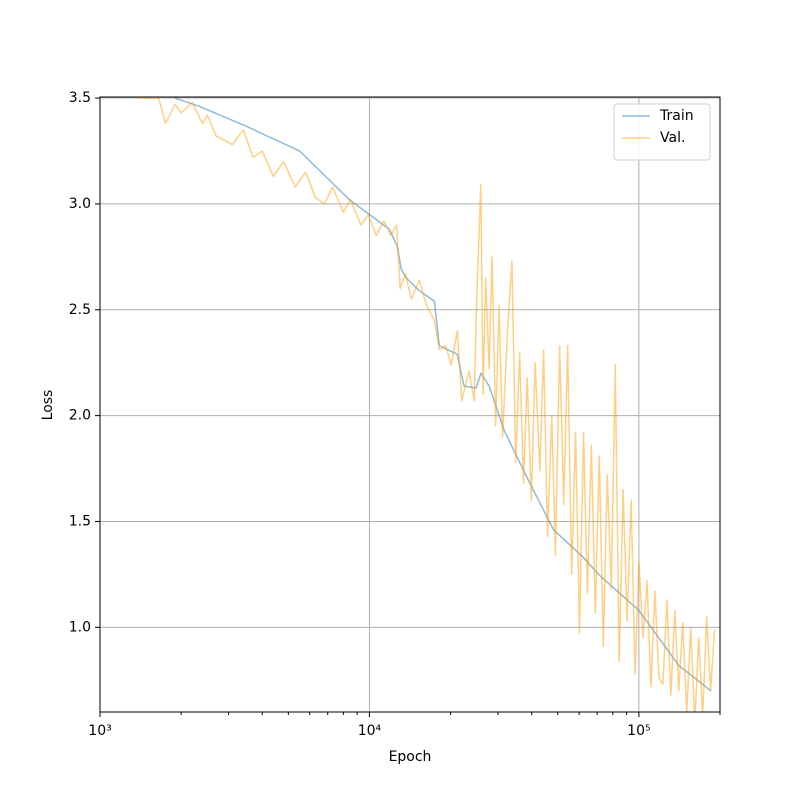 Image resolution: width=800 pixels, height=800 pixels. Describe the element at coordinates (80, 521) in the screenshot. I see `y-tick-label: 1.5` at that location.